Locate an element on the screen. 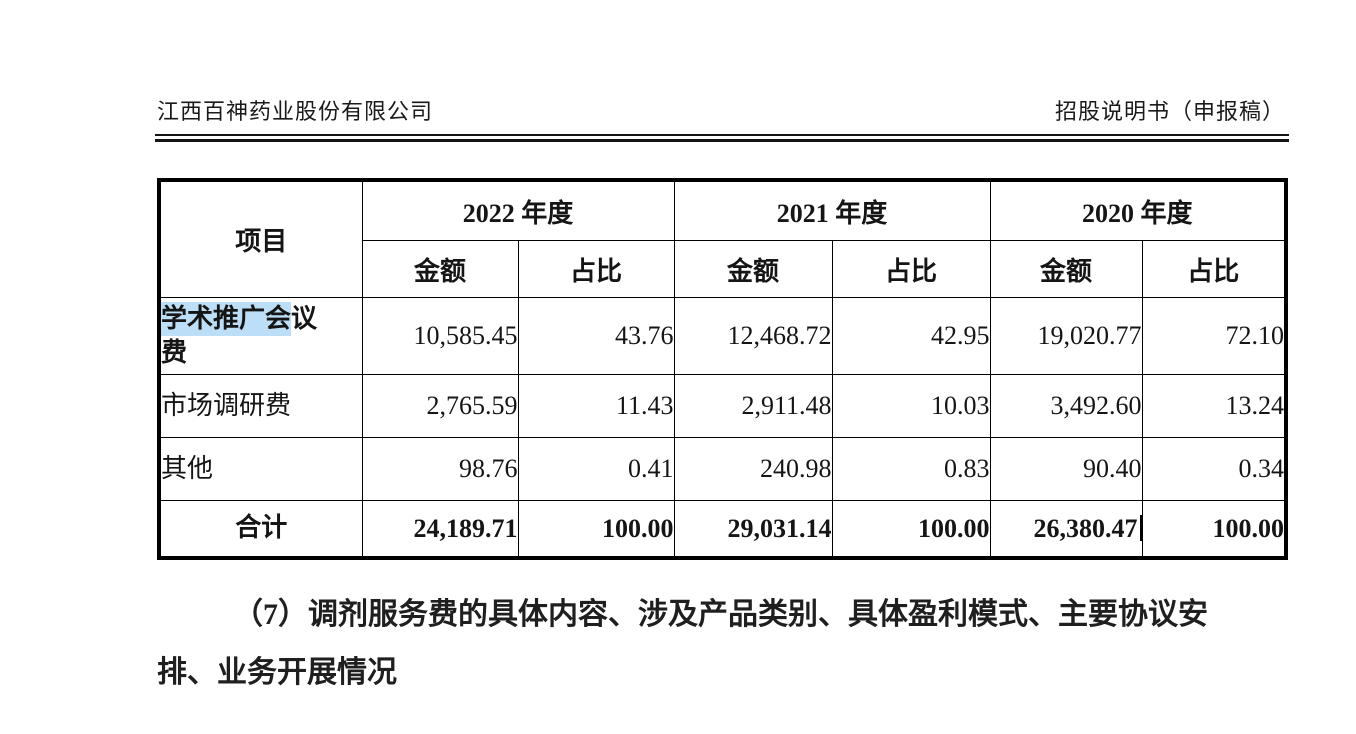  amount-cell: 10,585.45 is located at coordinates (440, 336).